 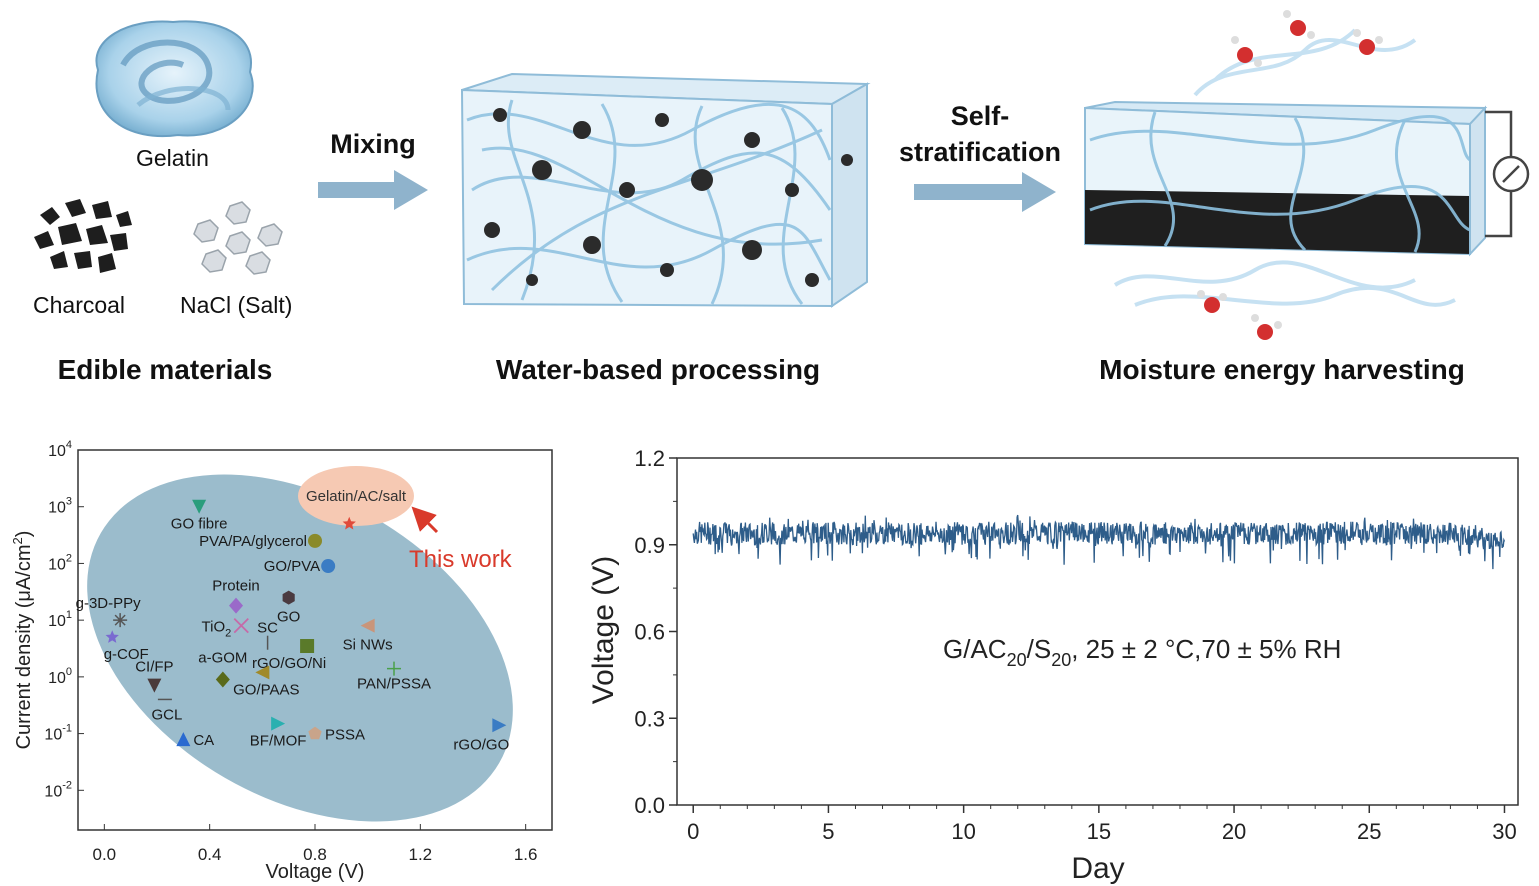 I want to click on x-tick-label: 20, so click(x=1234, y=831).